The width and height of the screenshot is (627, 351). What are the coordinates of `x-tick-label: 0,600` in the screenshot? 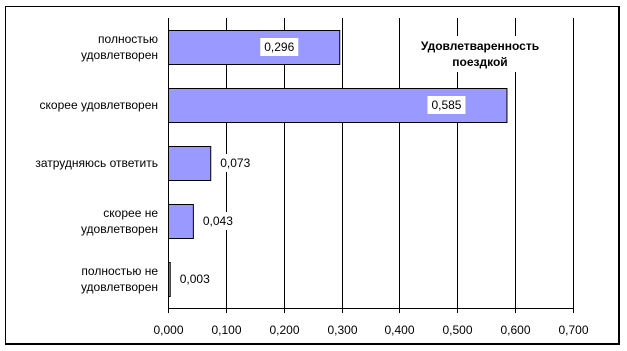 It's located at (515, 330).